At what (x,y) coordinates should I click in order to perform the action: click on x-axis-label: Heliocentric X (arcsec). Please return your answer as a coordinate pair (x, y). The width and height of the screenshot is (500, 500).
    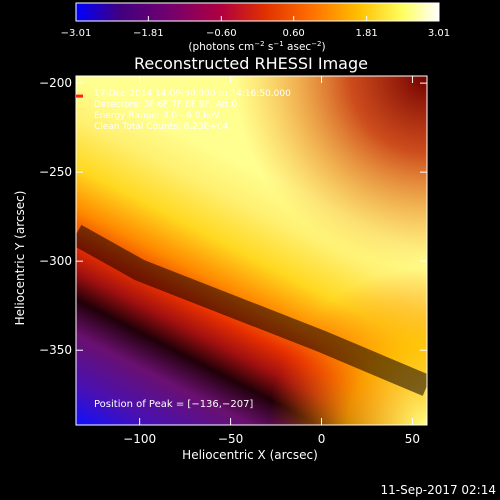
    Looking at the image, I should click on (250, 455).